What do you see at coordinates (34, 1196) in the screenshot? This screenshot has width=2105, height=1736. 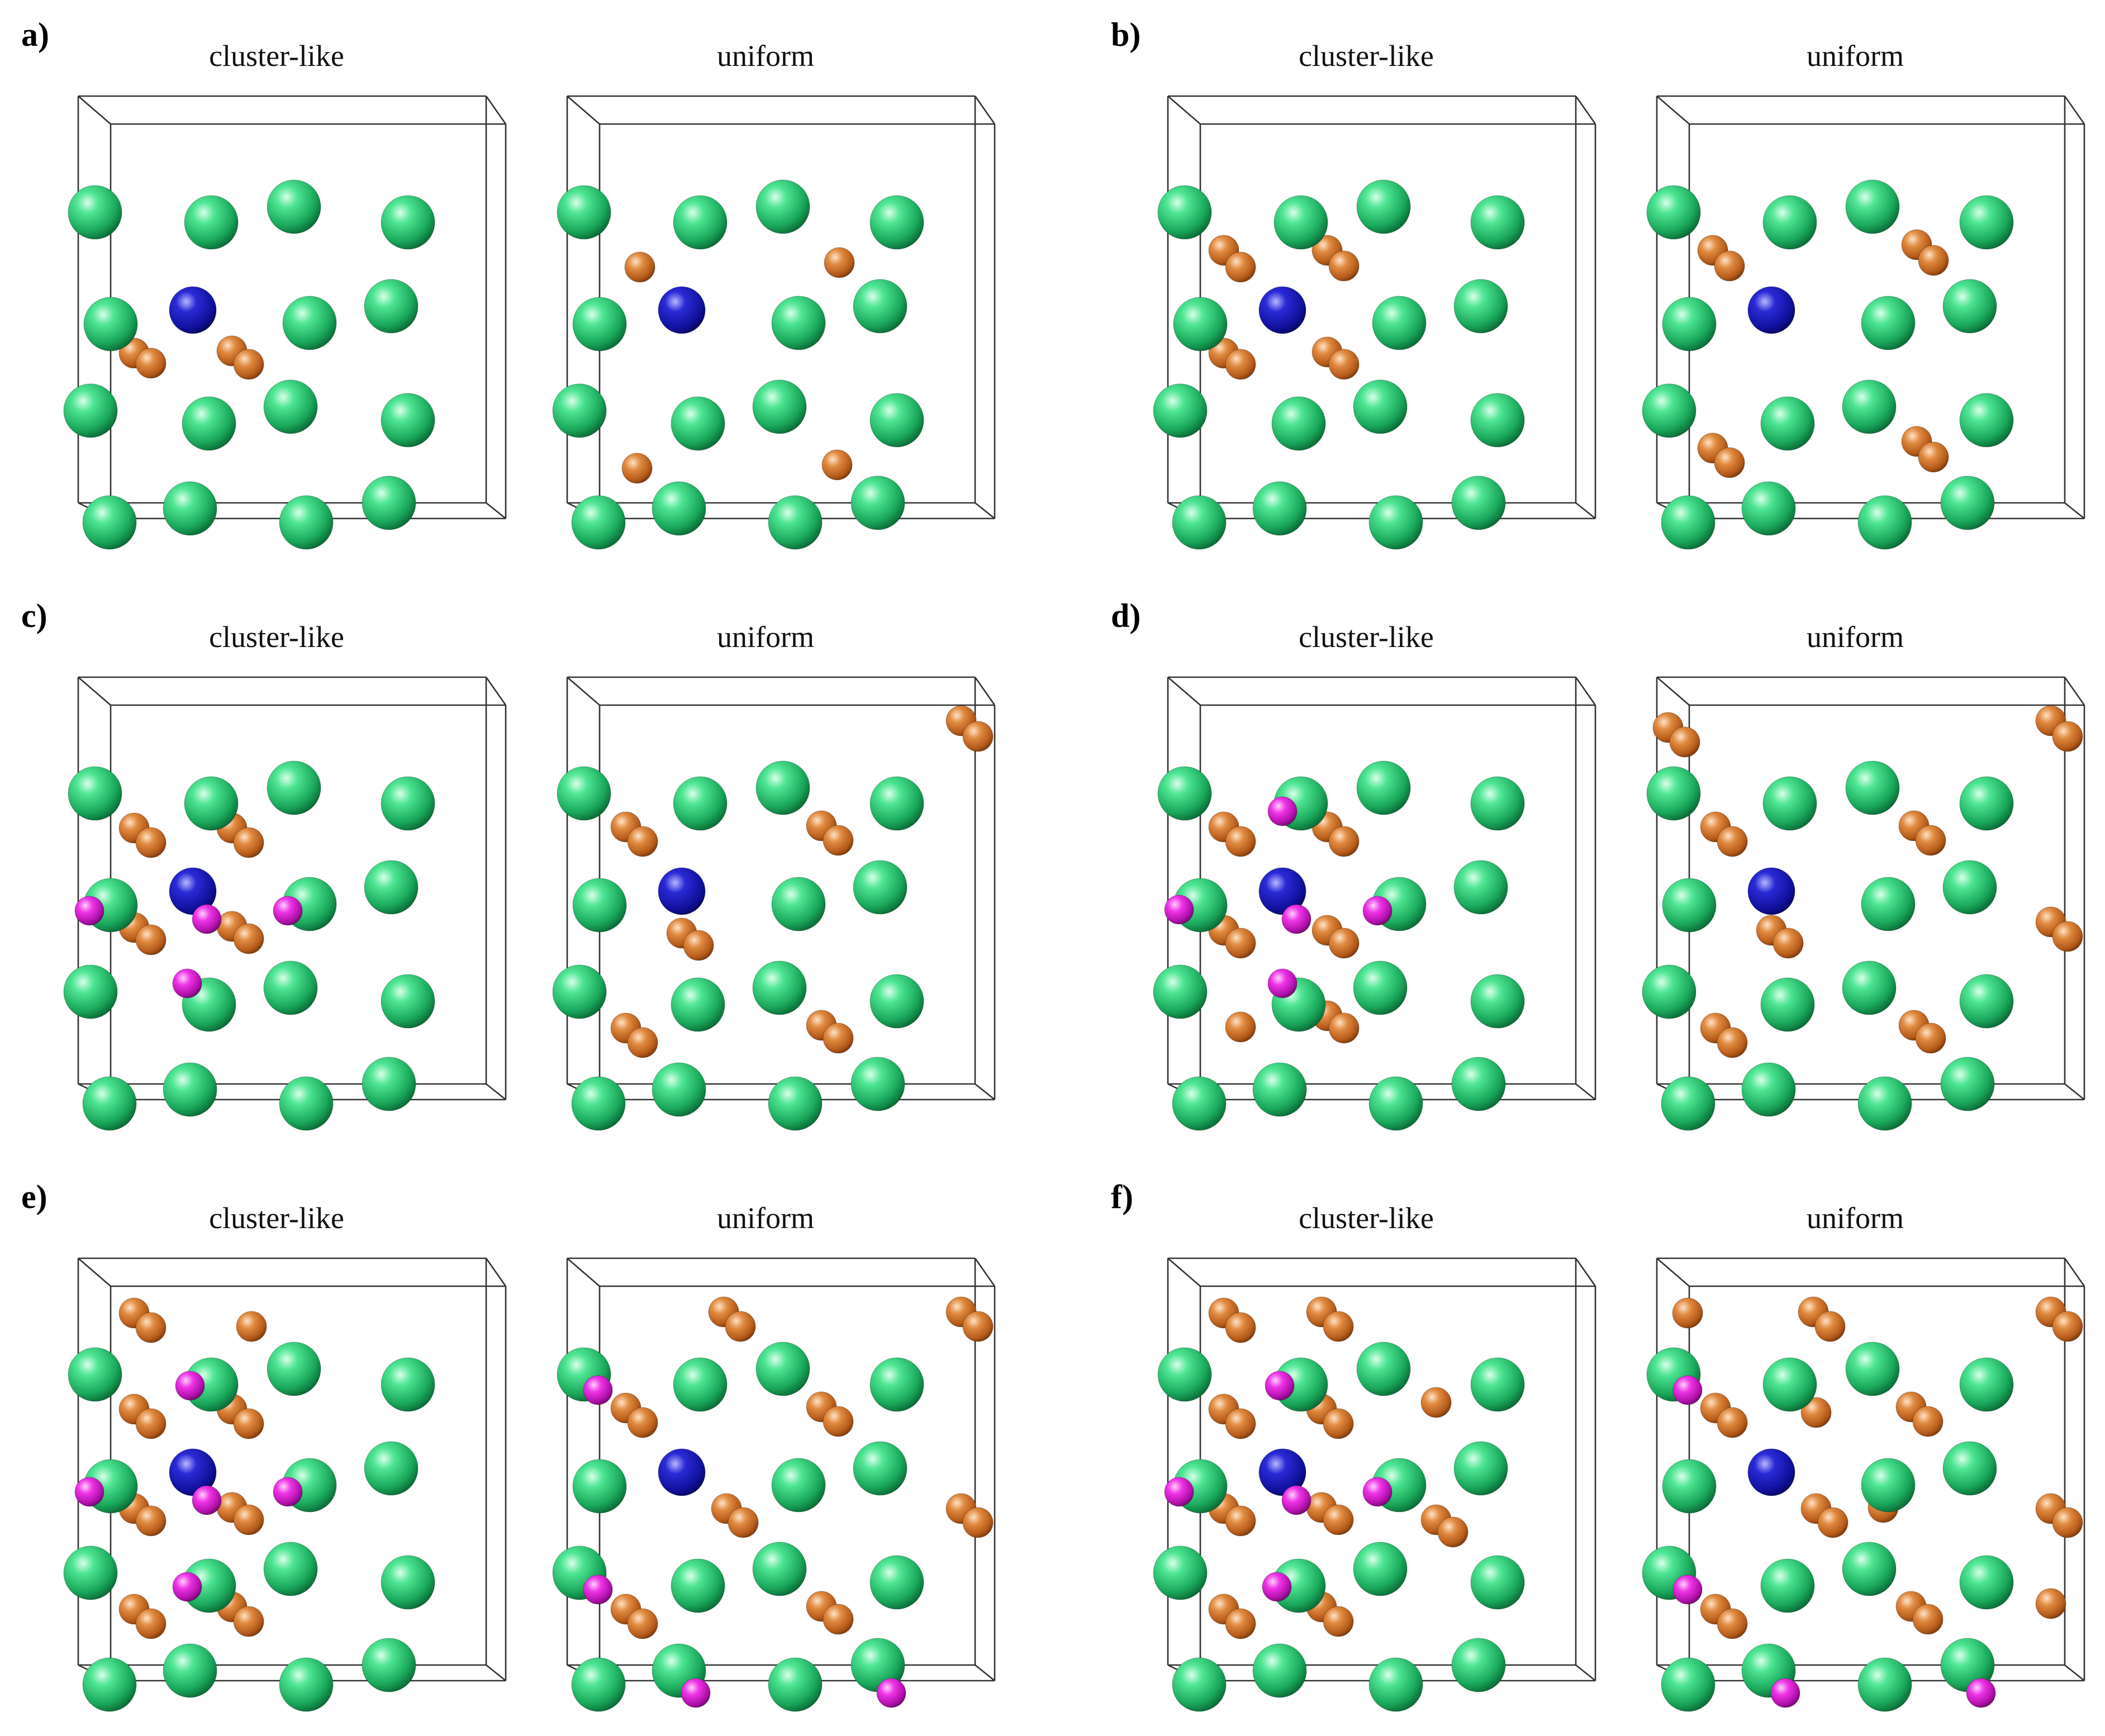 I see `panel-label: e)` at bounding box center [34, 1196].